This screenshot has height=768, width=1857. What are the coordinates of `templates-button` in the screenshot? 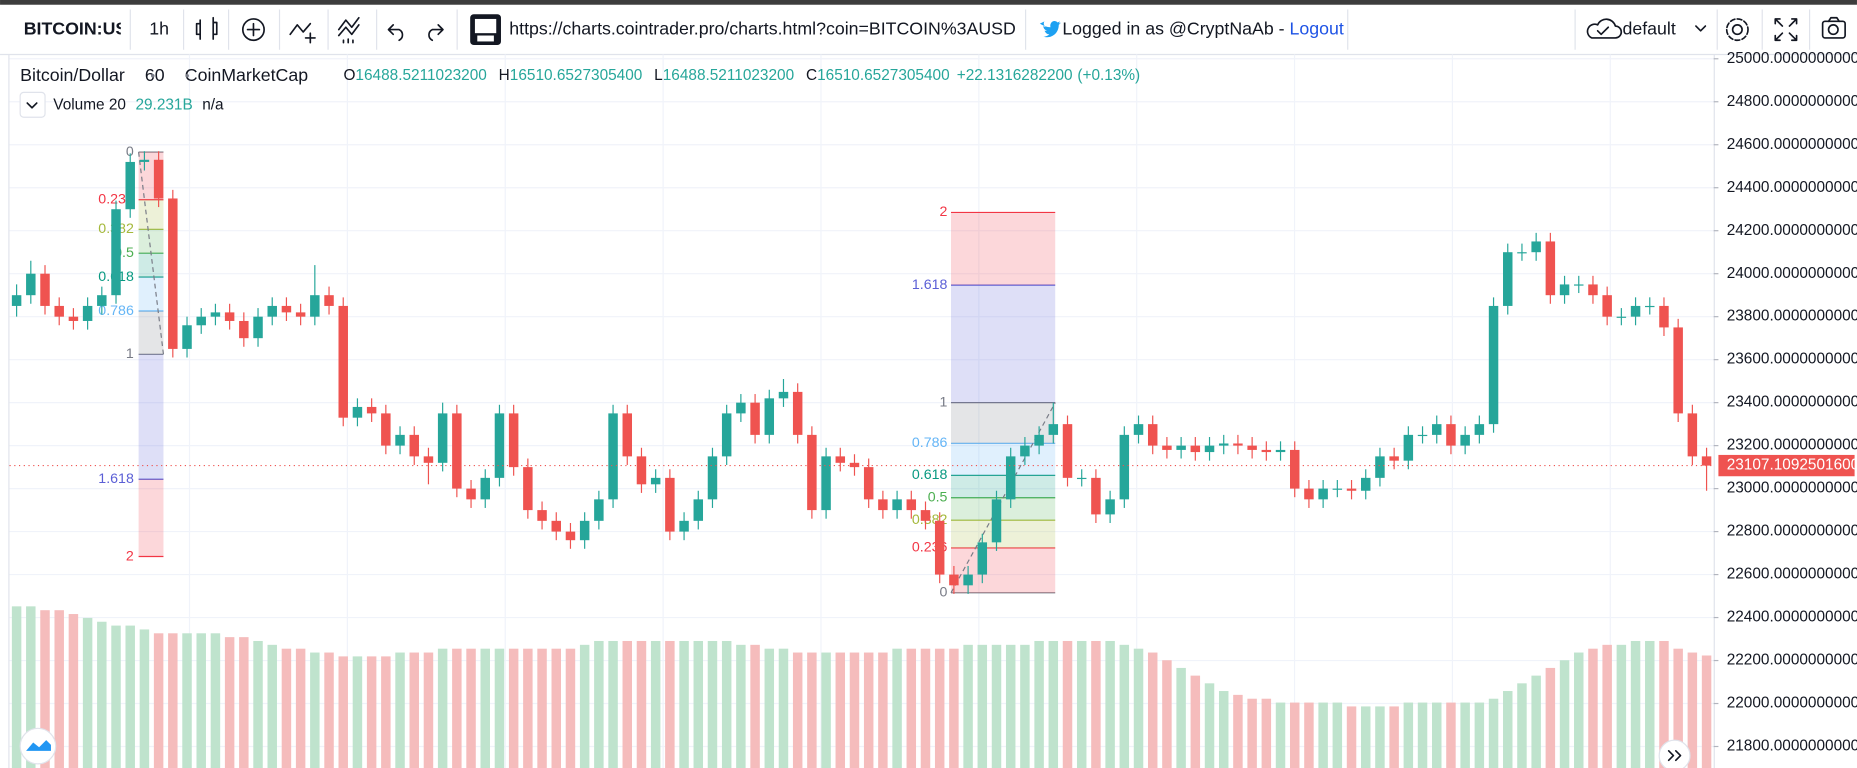 It's located at (348, 30).